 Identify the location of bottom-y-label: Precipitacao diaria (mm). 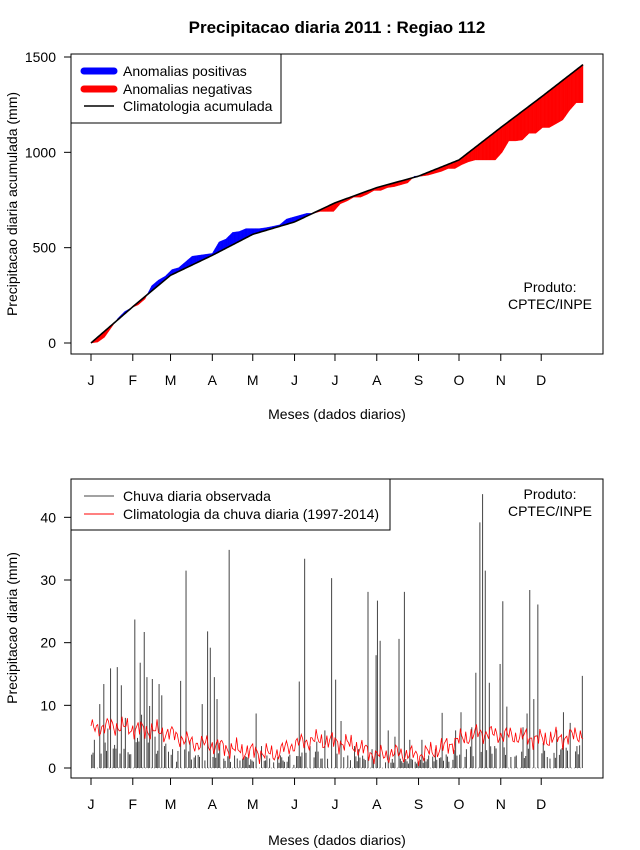
(12, 628).